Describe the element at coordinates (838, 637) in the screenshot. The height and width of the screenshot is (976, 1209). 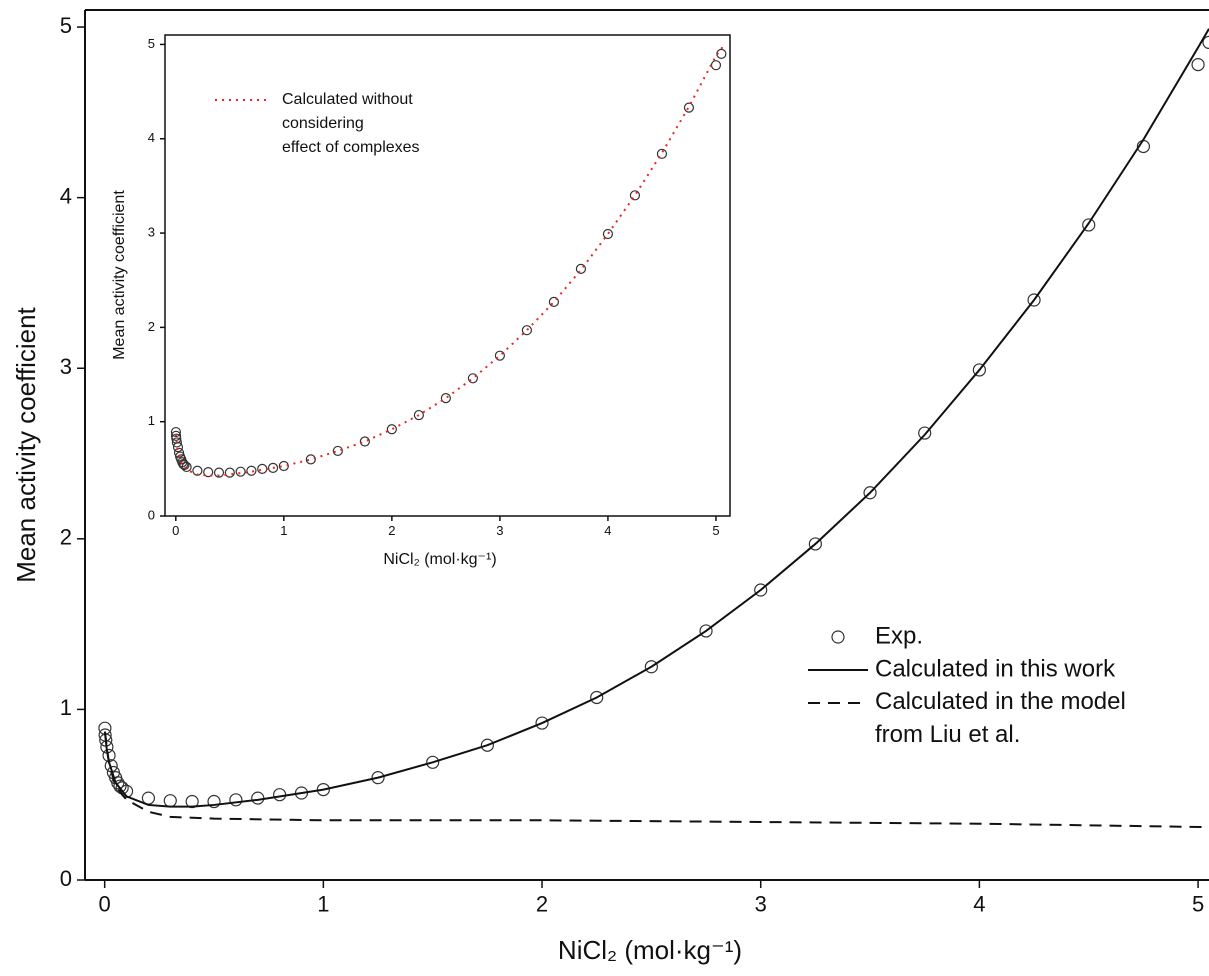
I see `legend-marker` at that location.